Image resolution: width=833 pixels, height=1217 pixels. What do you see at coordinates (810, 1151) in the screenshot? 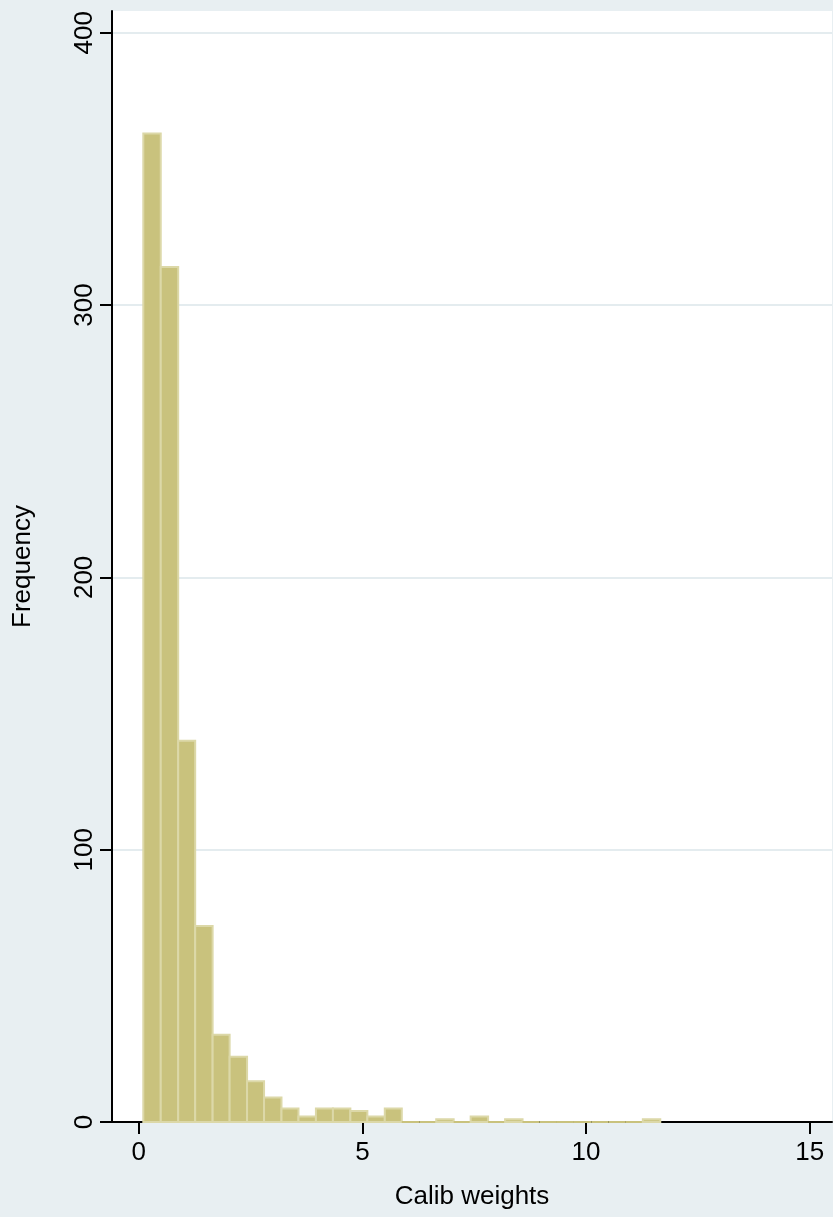
I see `x-tick-label: 15` at bounding box center [810, 1151].